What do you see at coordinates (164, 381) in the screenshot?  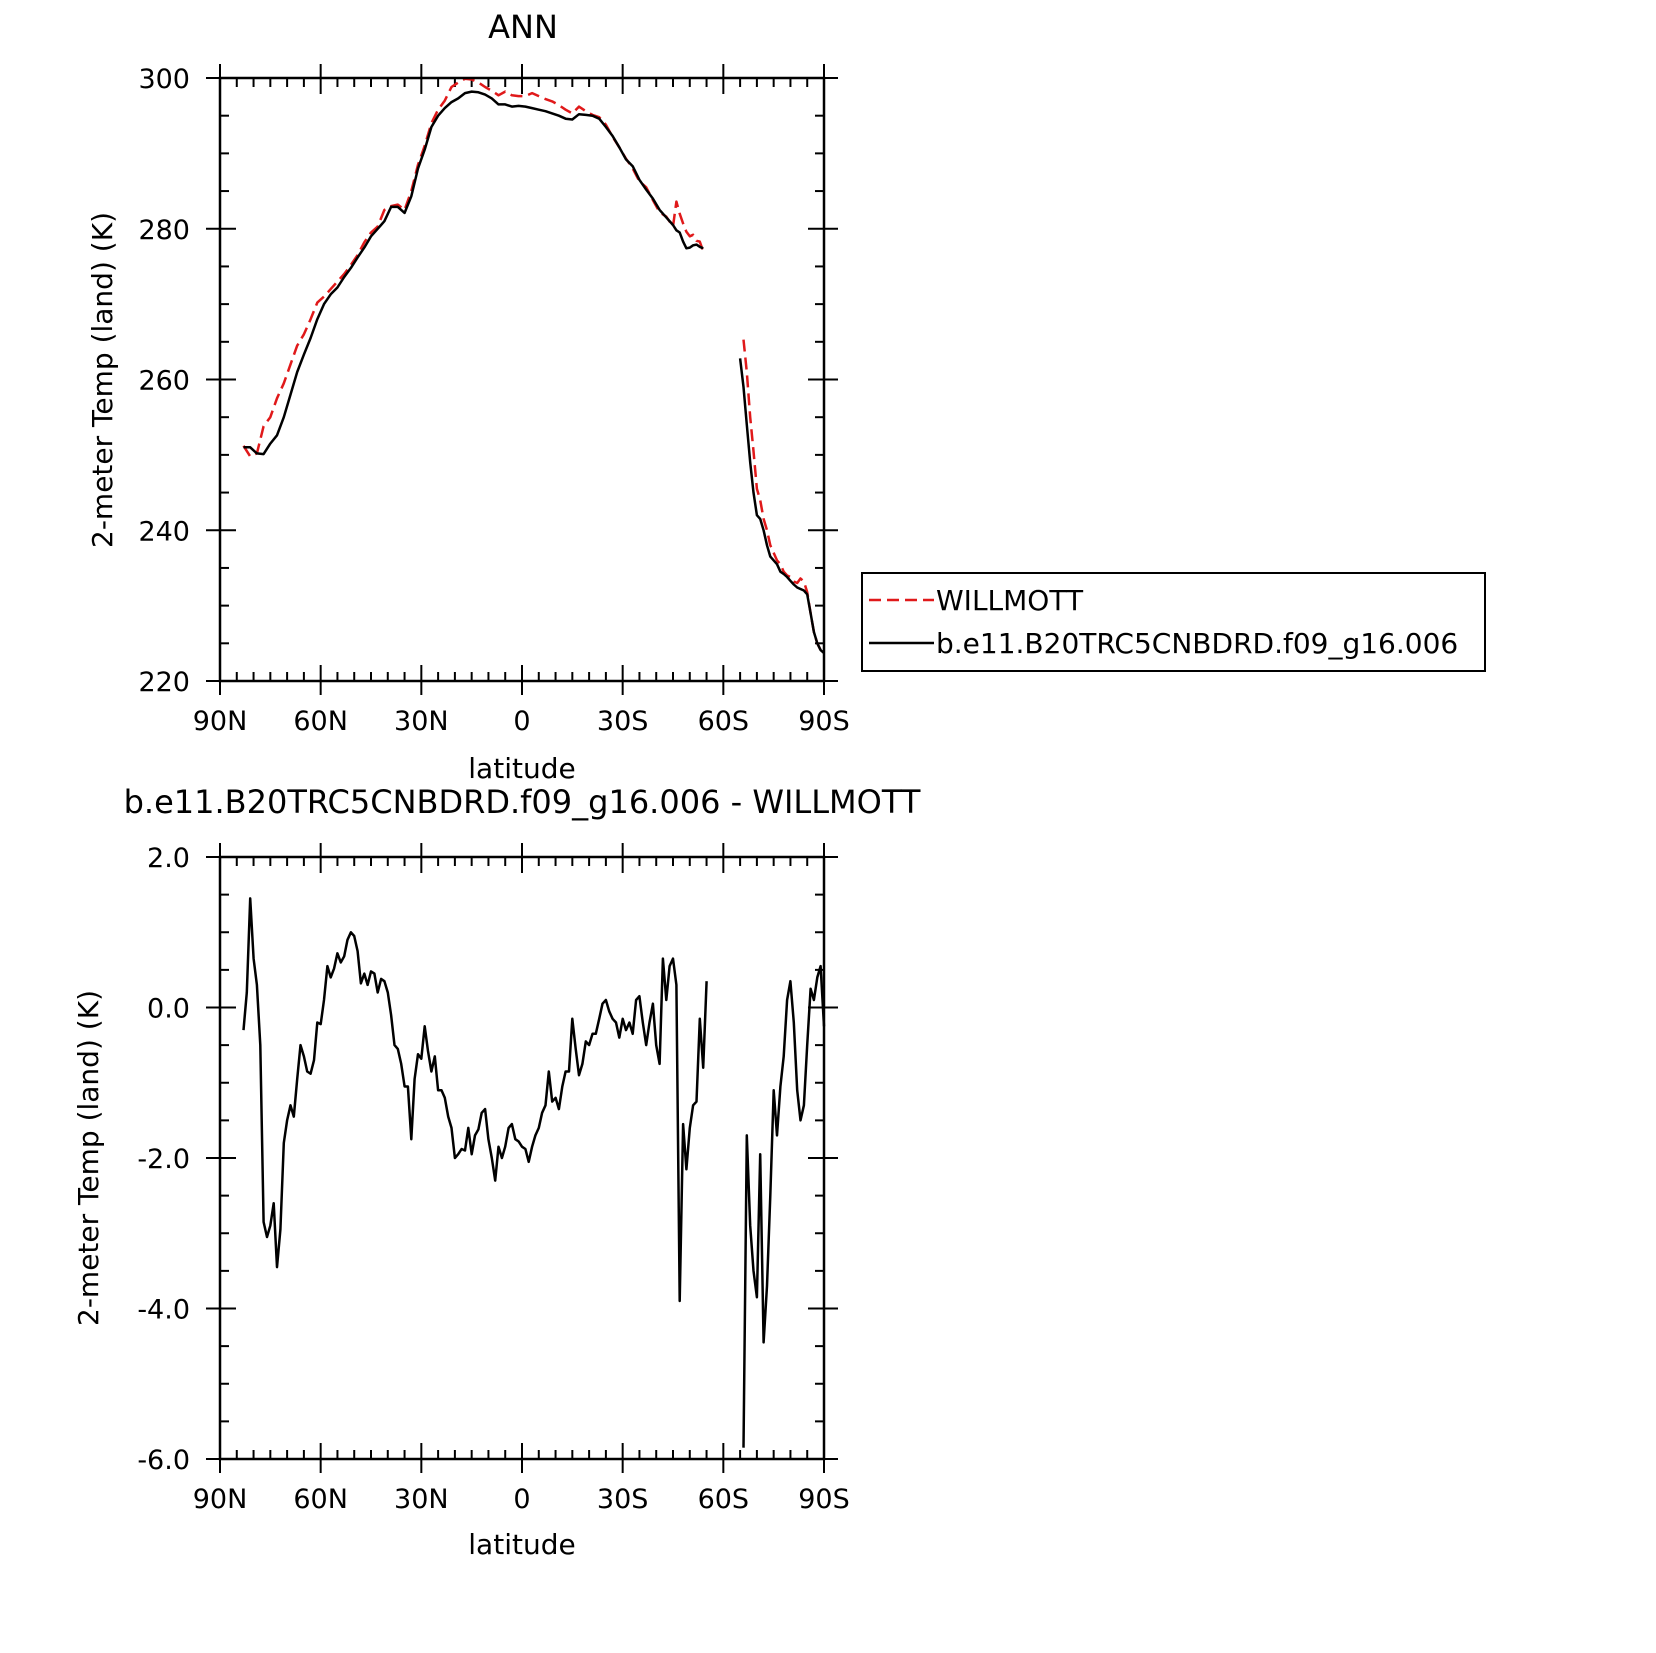 I see `y-tick-label: 260` at bounding box center [164, 381].